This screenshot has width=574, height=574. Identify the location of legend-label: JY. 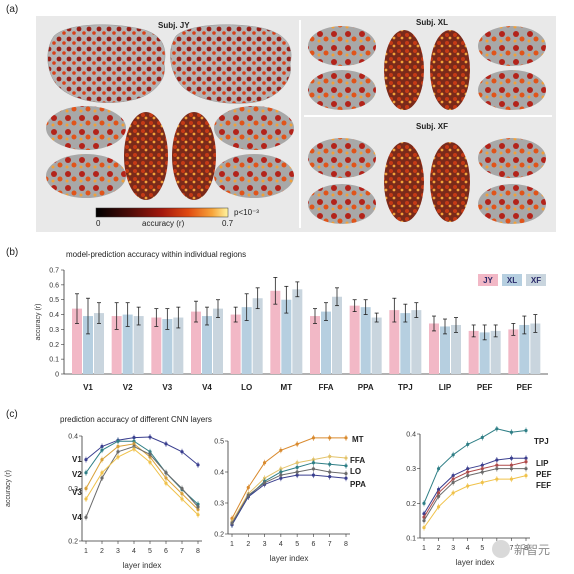
(488, 280).